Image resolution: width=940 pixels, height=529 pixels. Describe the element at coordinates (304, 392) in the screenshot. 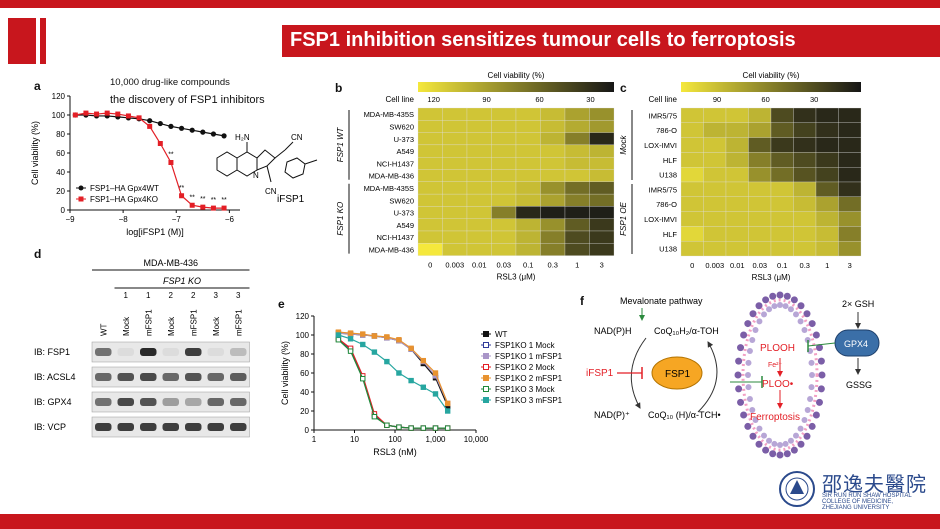

I see `y-tick-label: 40` at that location.